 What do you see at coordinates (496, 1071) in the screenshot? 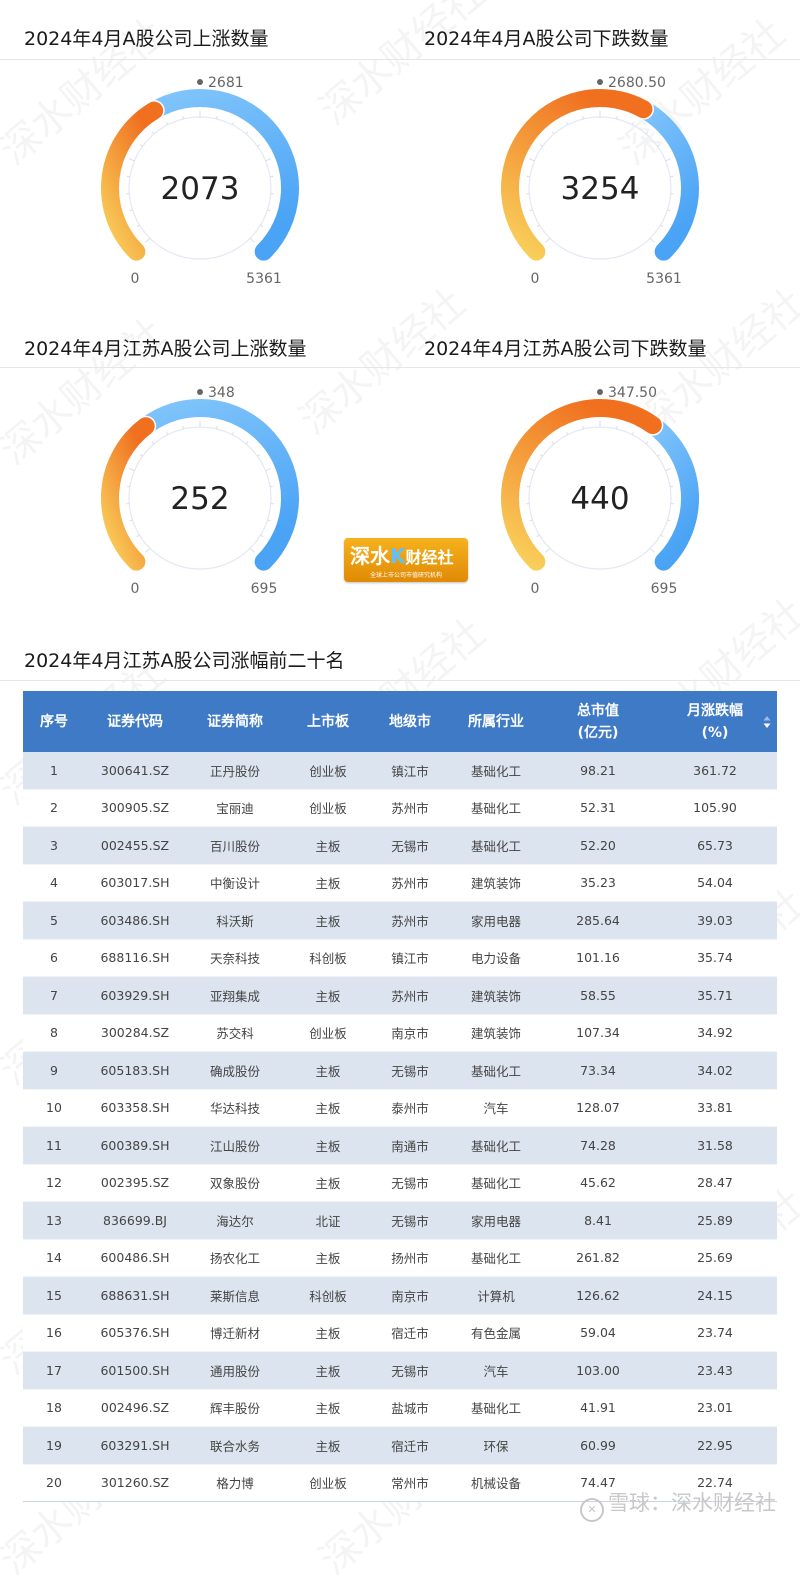
I see `cell-industry: 基础化工` at bounding box center [496, 1071].